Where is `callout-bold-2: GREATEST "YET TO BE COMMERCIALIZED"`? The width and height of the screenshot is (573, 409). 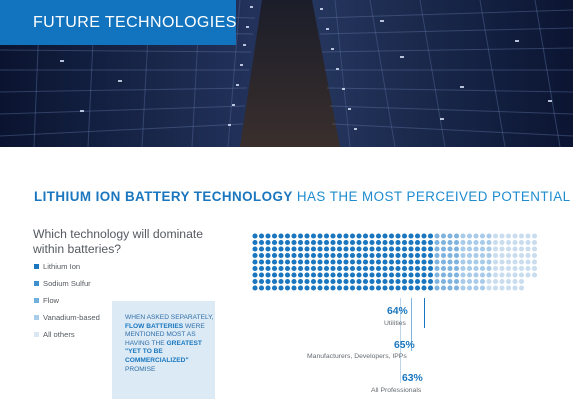 callout-bold-2: GREATEST "YET TO BE COMMERCIALIZED" is located at coordinates (163, 351).